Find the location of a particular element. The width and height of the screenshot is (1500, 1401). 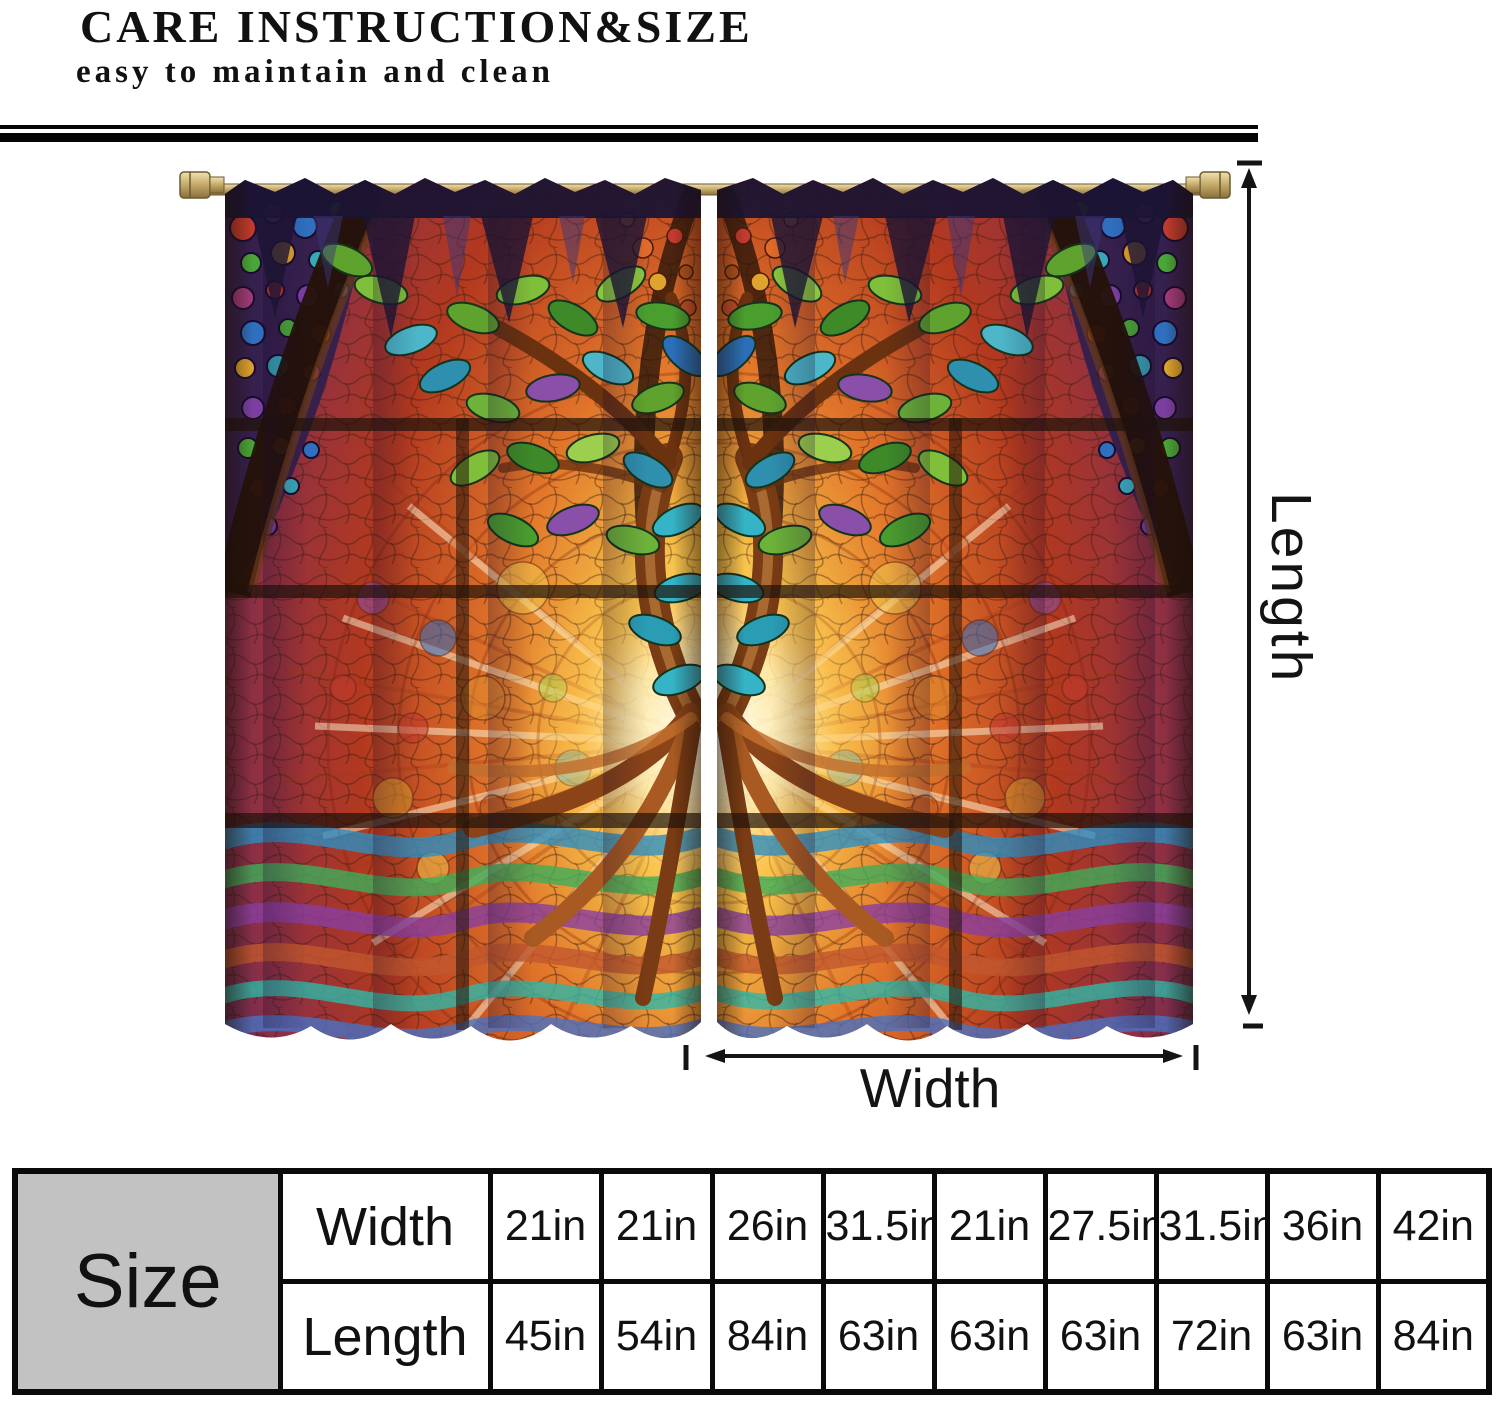

size-table-corner: Size is located at coordinates (147, 1281).